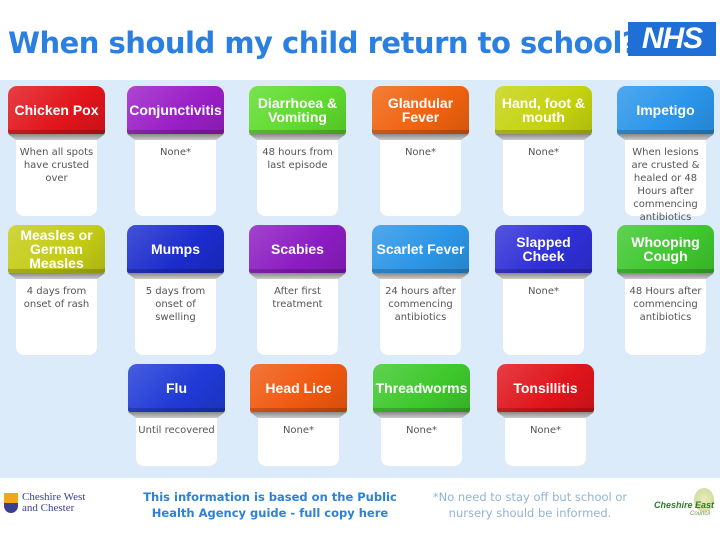 This screenshot has width=720, height=540. I want to click on illness-card: Mumps 5 days from onset of swelling, so click(175, 290).